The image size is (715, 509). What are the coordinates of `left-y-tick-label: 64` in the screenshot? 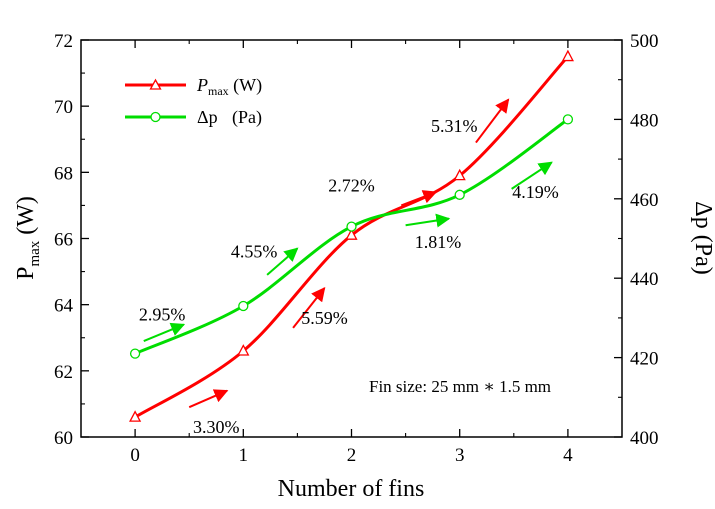 It's located at (64, 306).